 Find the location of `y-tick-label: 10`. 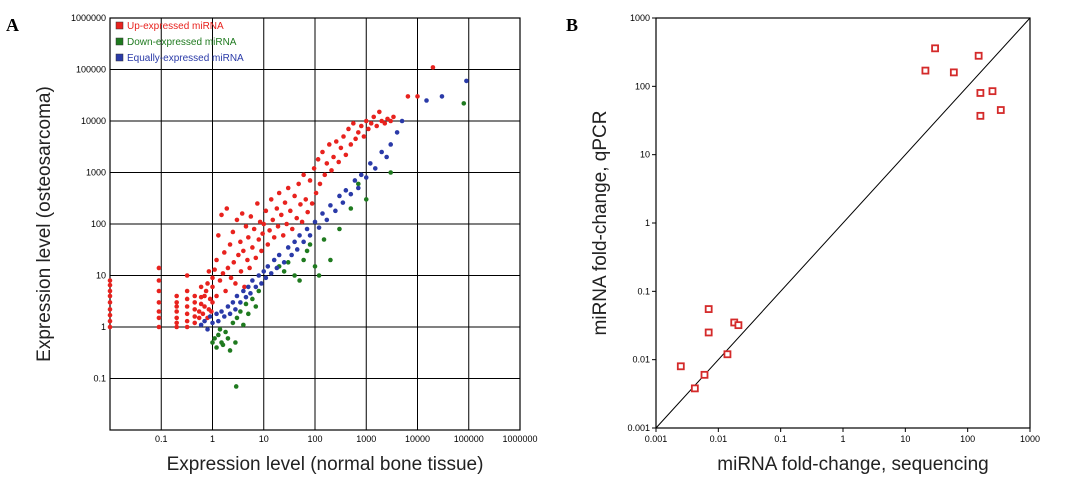

y-tick-label: 10 is located at coordinates (101, 276).